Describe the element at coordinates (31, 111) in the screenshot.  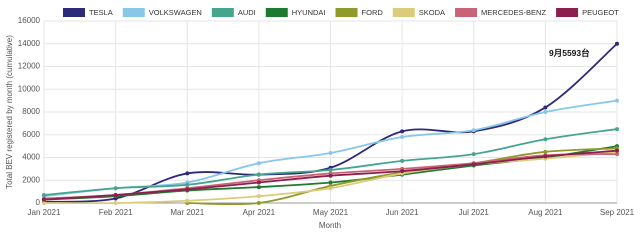
I see `y-tick-label: 8000` at that location.